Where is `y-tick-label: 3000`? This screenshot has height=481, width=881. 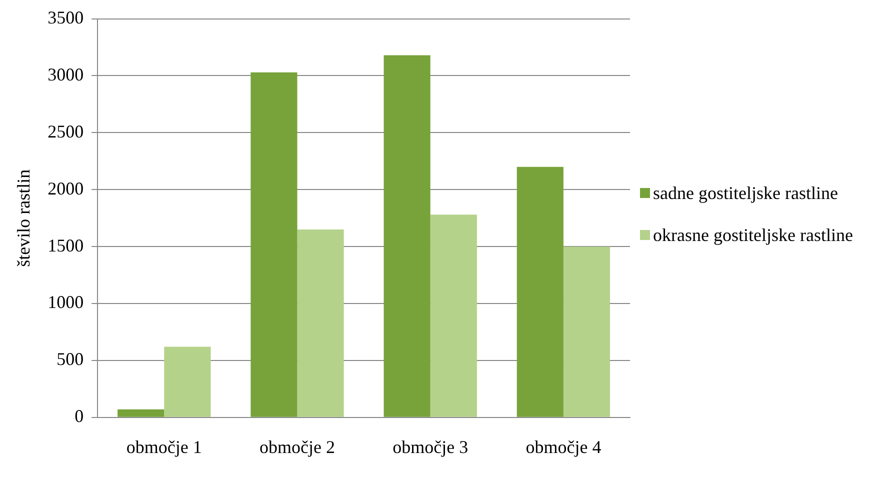 y-tick-label: 3000 is located at coordinates (66, 74).